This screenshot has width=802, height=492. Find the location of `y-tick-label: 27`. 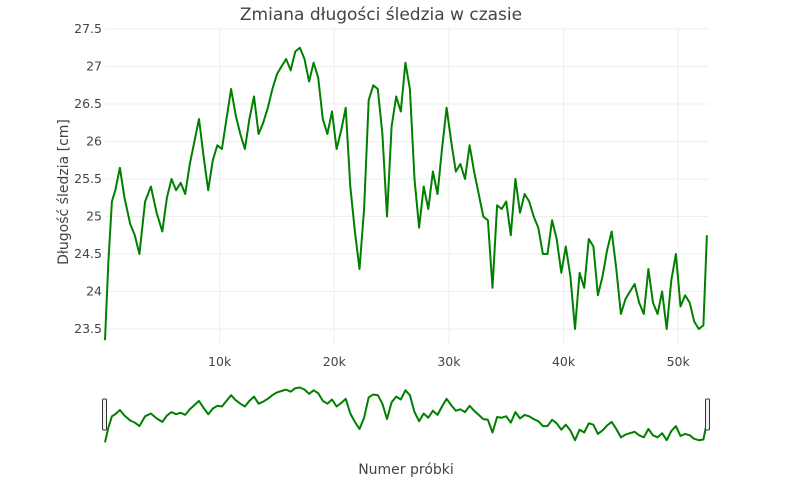

y-tick-label: 27 is located at coordinates (94, 66).